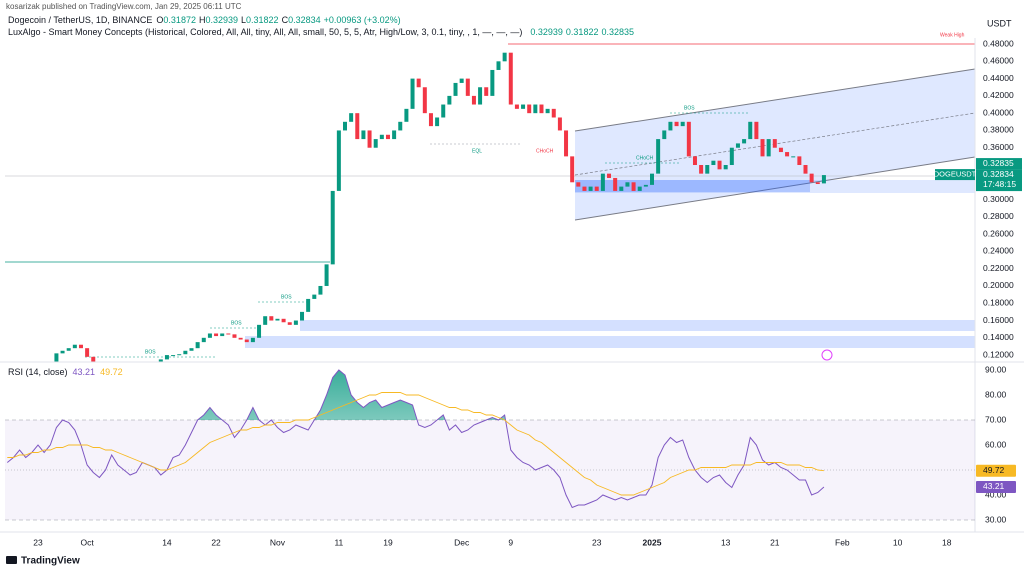  What do you see at coordinates (775, 100) in the screenshot?
I see `channel-top` at bounding box center [775, 100].